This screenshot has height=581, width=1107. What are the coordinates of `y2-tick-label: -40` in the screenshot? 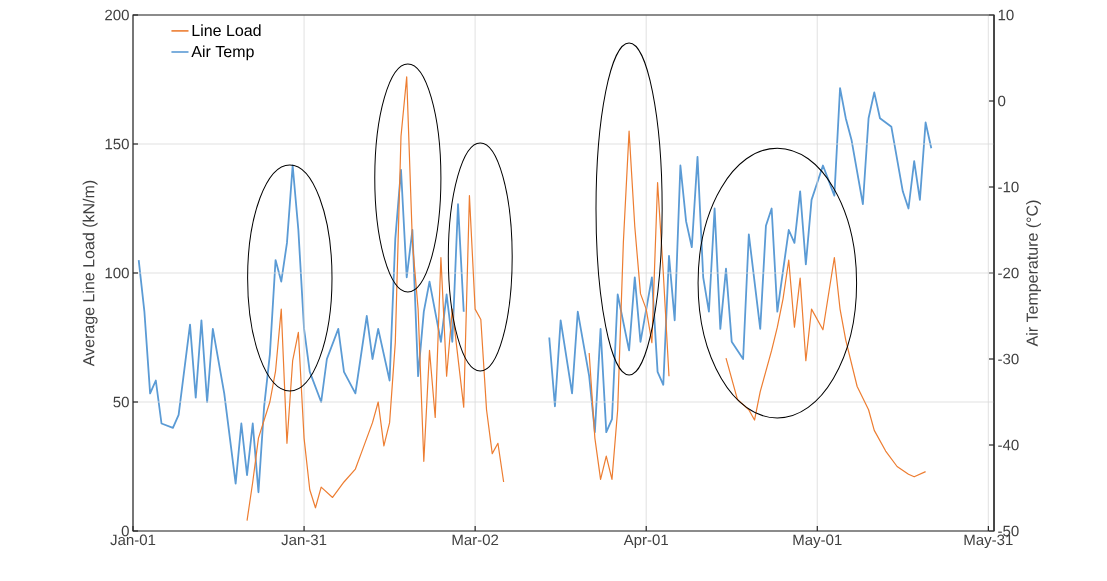 It's located at (1008, 445).